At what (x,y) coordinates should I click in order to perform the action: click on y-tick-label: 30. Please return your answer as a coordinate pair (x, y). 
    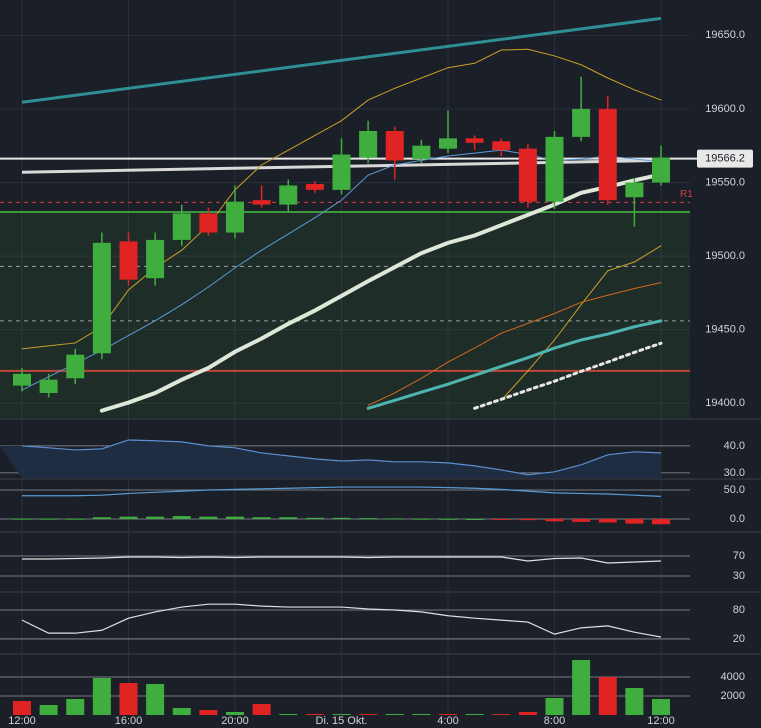
    Looking at the image, I should click on (739, 576).